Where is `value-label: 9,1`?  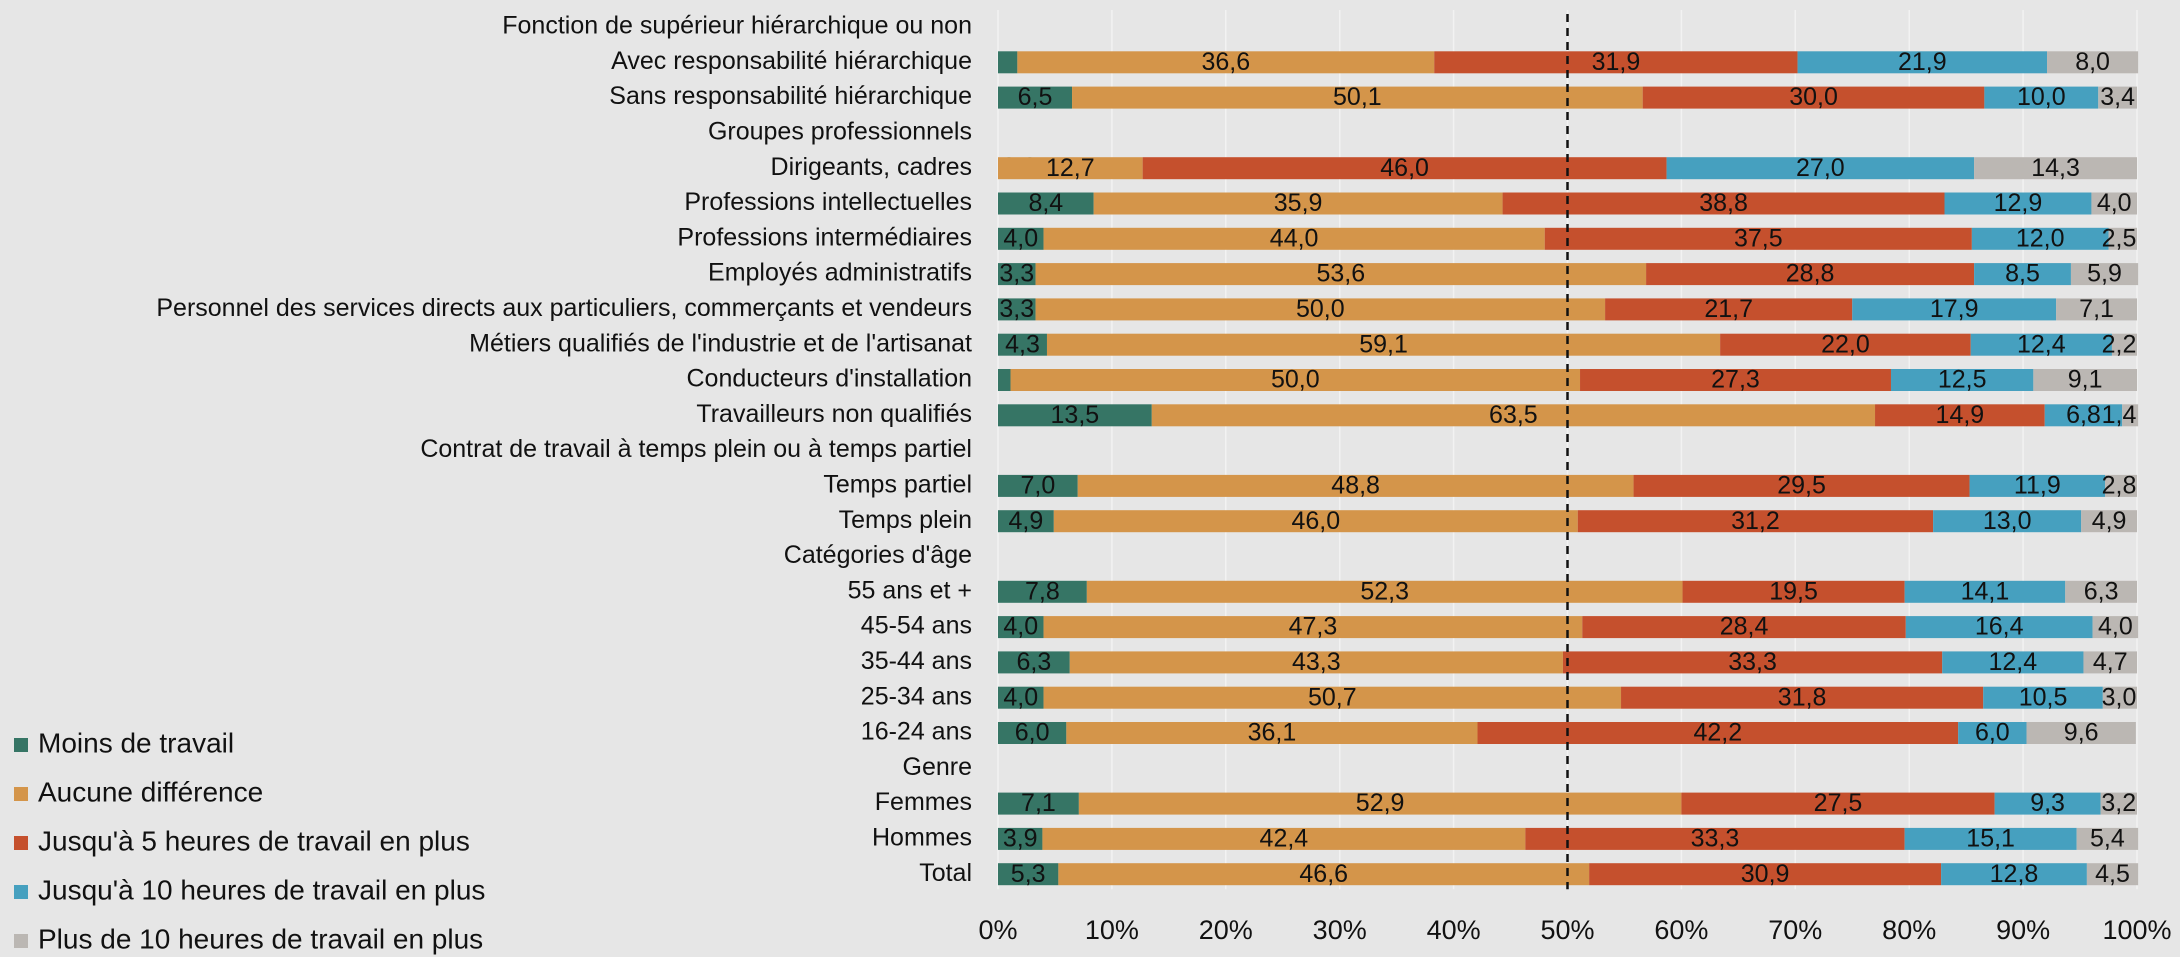 value-label: 9,1 is located at coordinates (2085, 380).